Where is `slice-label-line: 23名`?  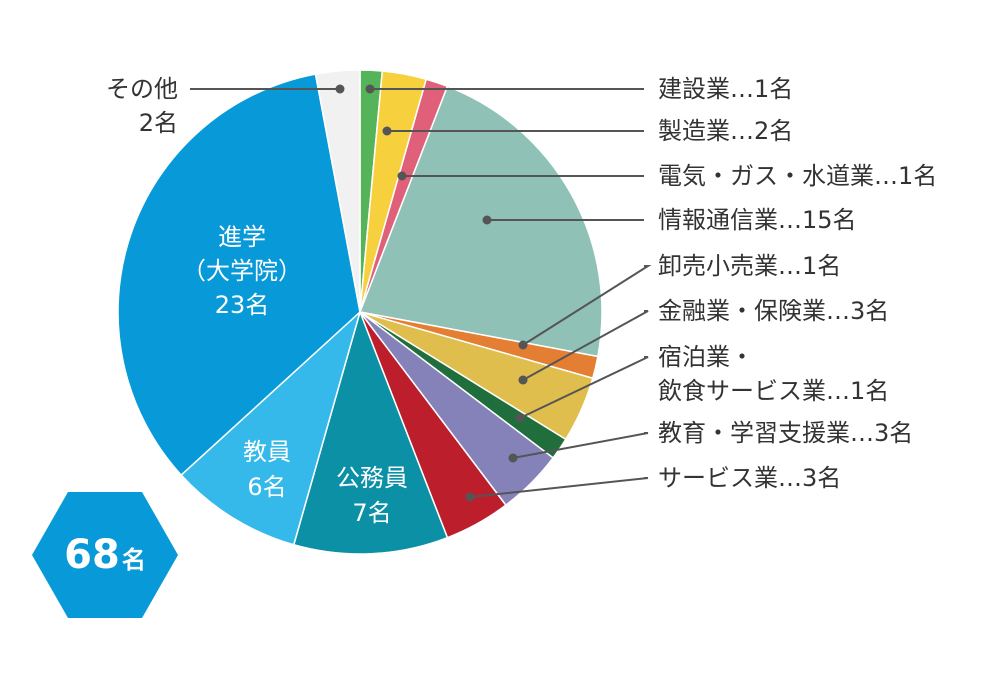 slice-label-line: 23名 is located at coordinates (242, 305).